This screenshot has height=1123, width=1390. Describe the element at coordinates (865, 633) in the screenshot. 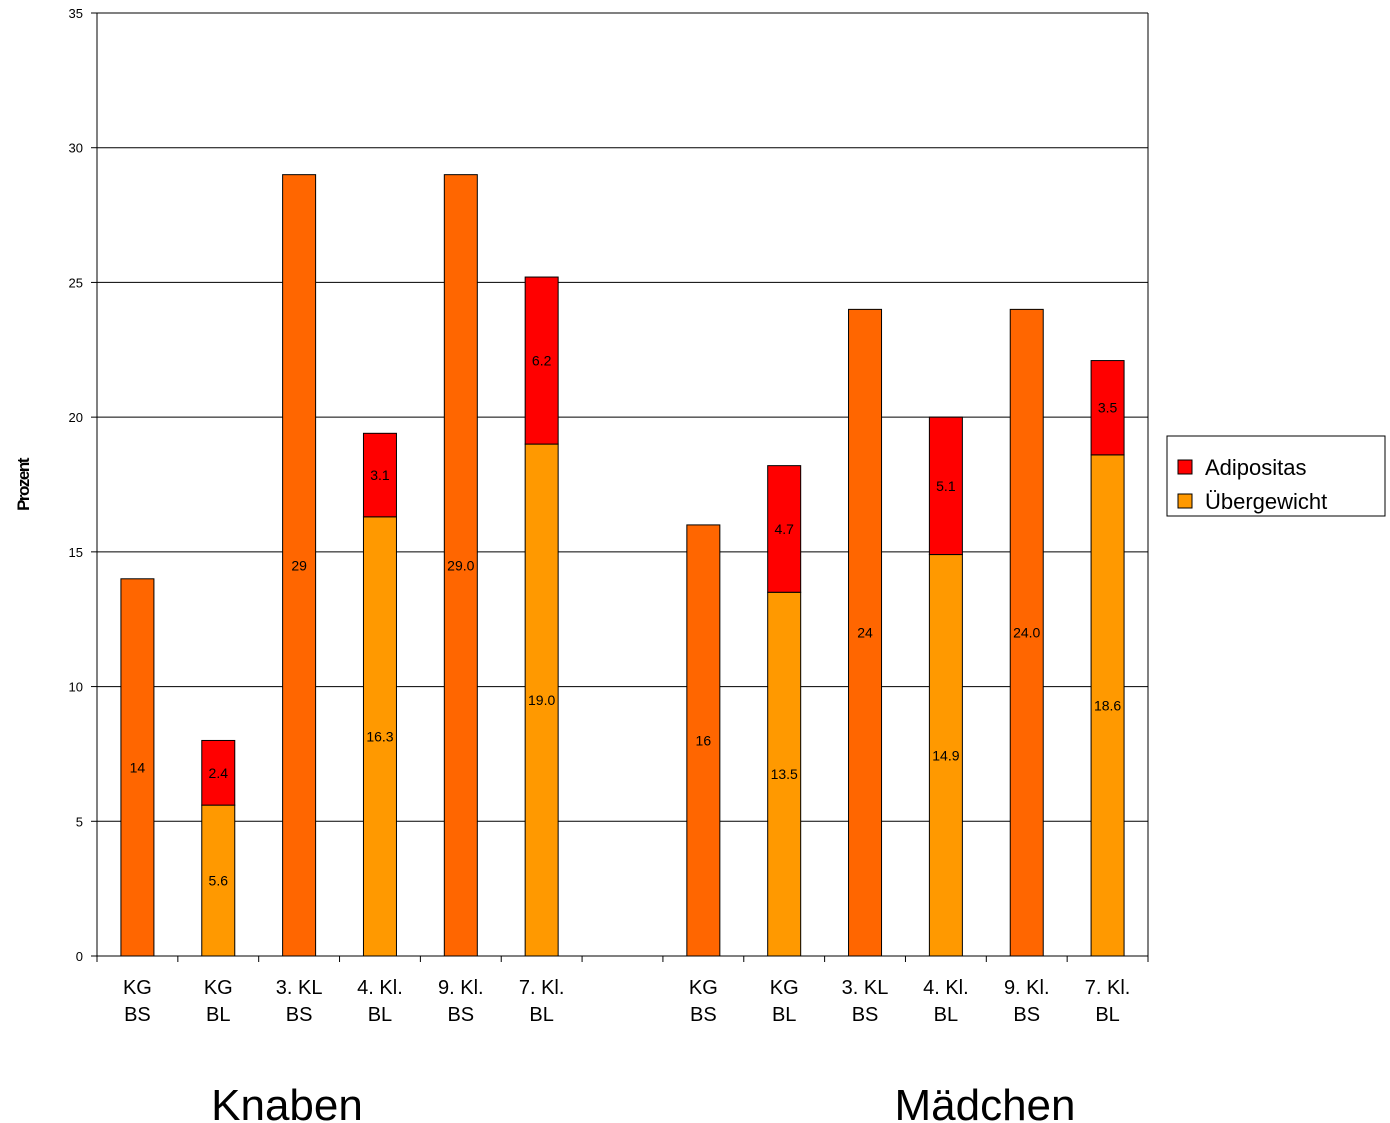

I see `data-label-combined: 24` at that location.